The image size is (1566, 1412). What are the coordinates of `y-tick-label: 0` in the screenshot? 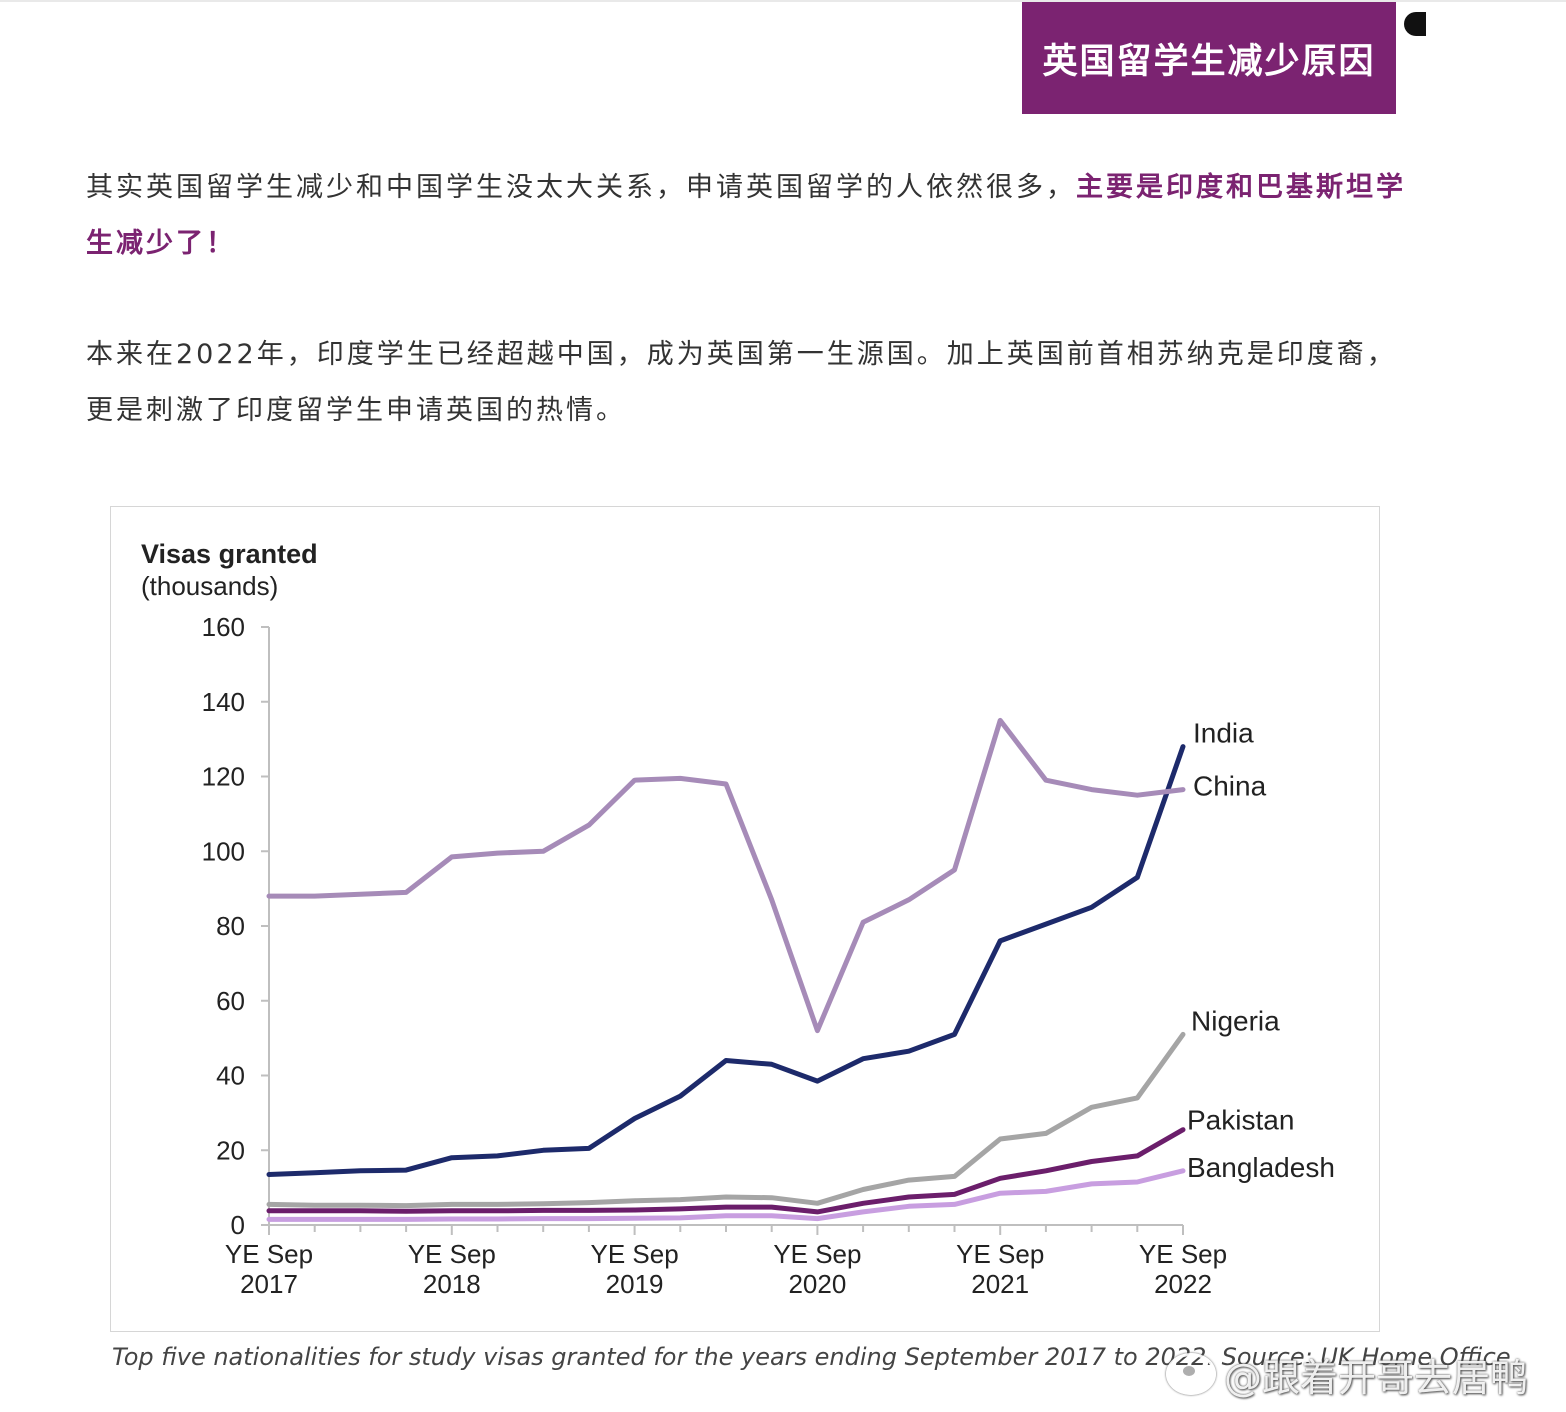 It's located at (238, 1225).